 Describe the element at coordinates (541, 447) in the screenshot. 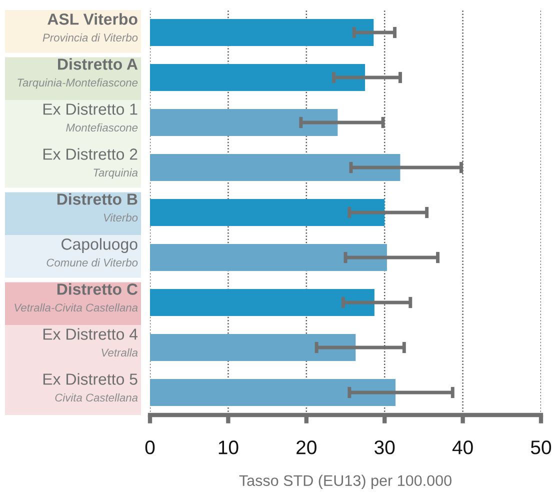

I see `x-tick-label: 50` at that location.